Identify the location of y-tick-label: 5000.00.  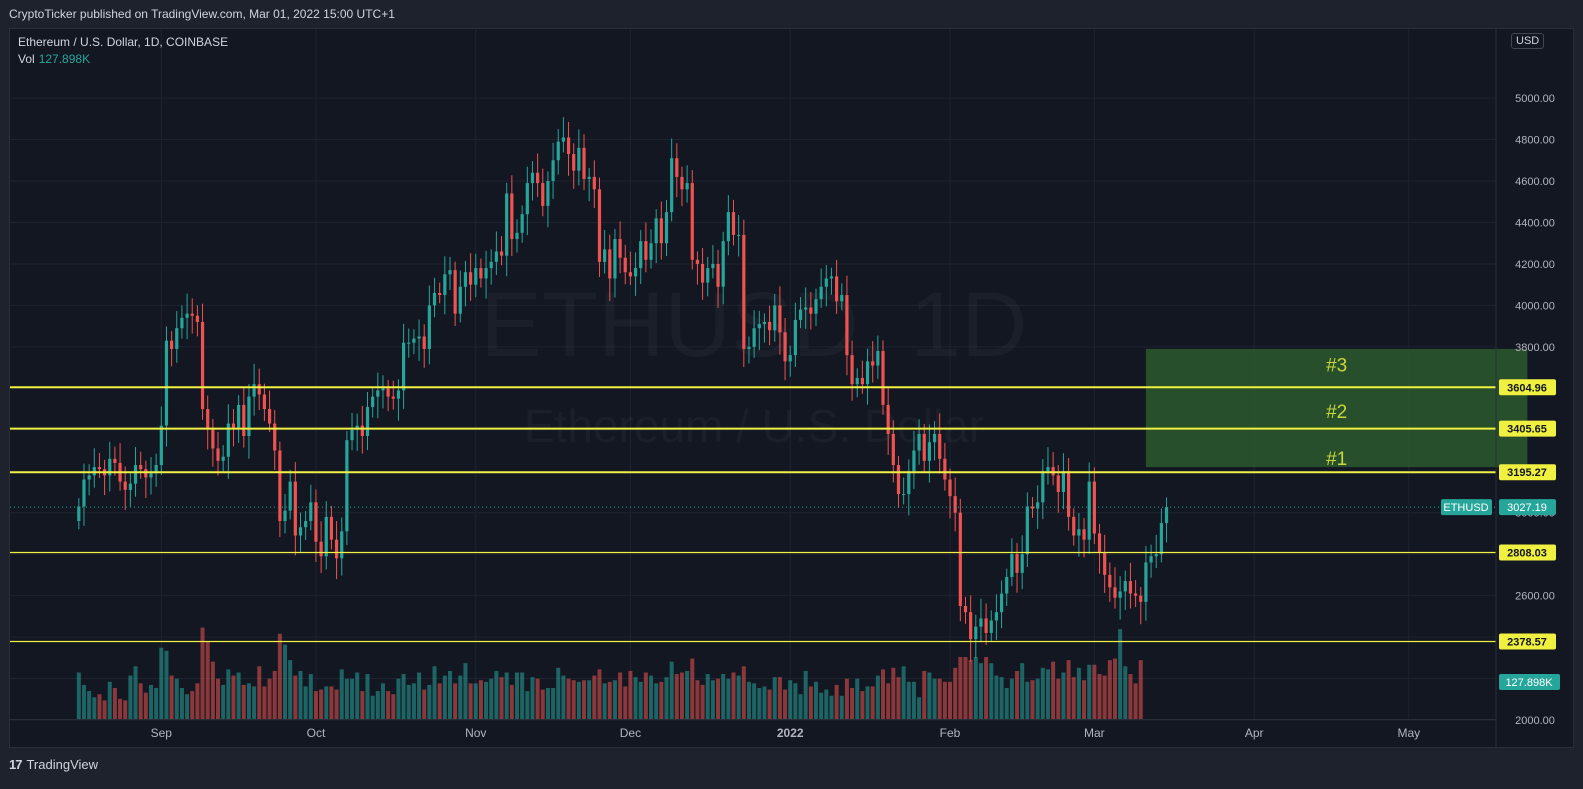
(1535, 99).